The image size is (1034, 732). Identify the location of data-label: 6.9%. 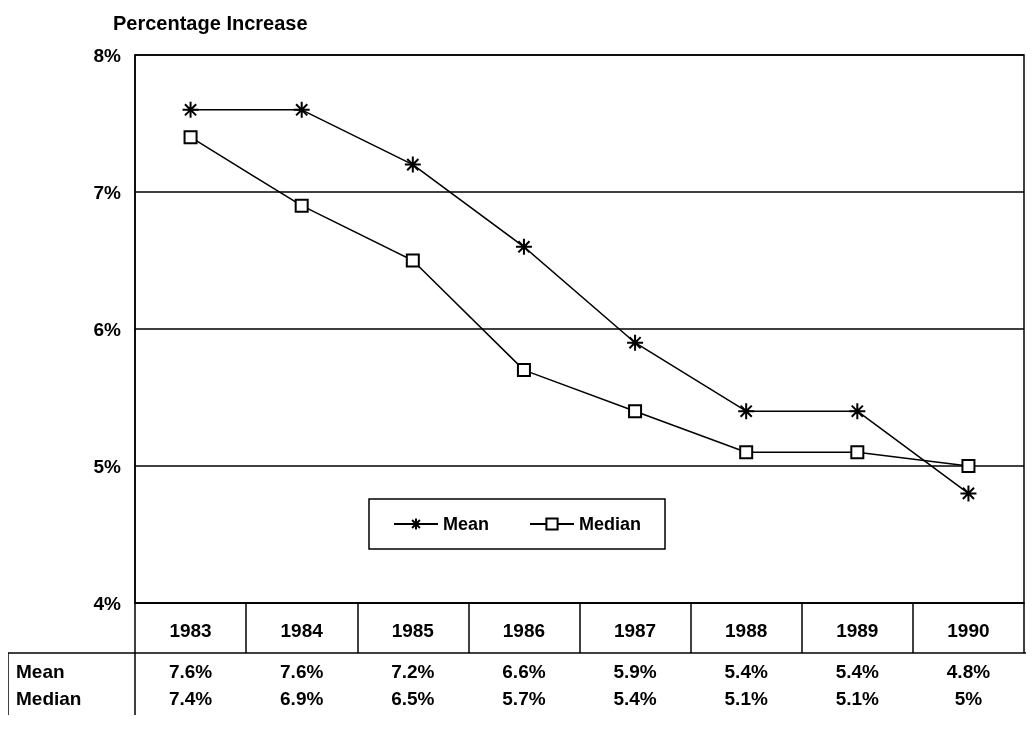
(302, 698).